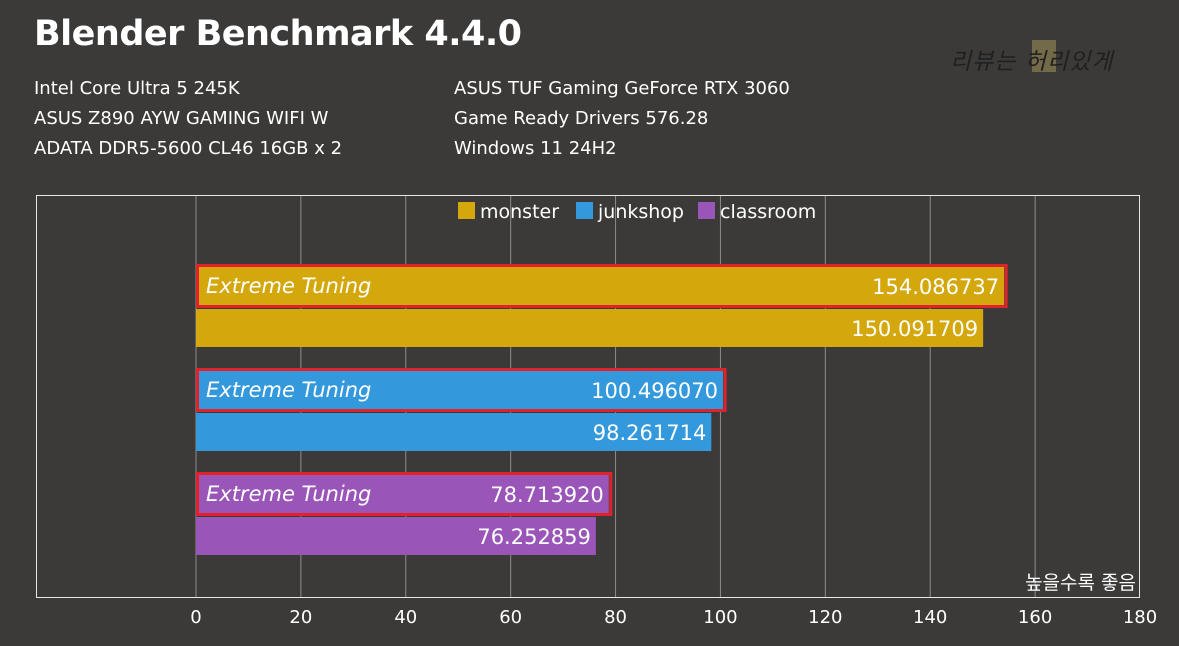 The height and width of the screenshot is (646, 1179). I want to click on watermark: 리뷰는 허리있게, so click(1032, 62).